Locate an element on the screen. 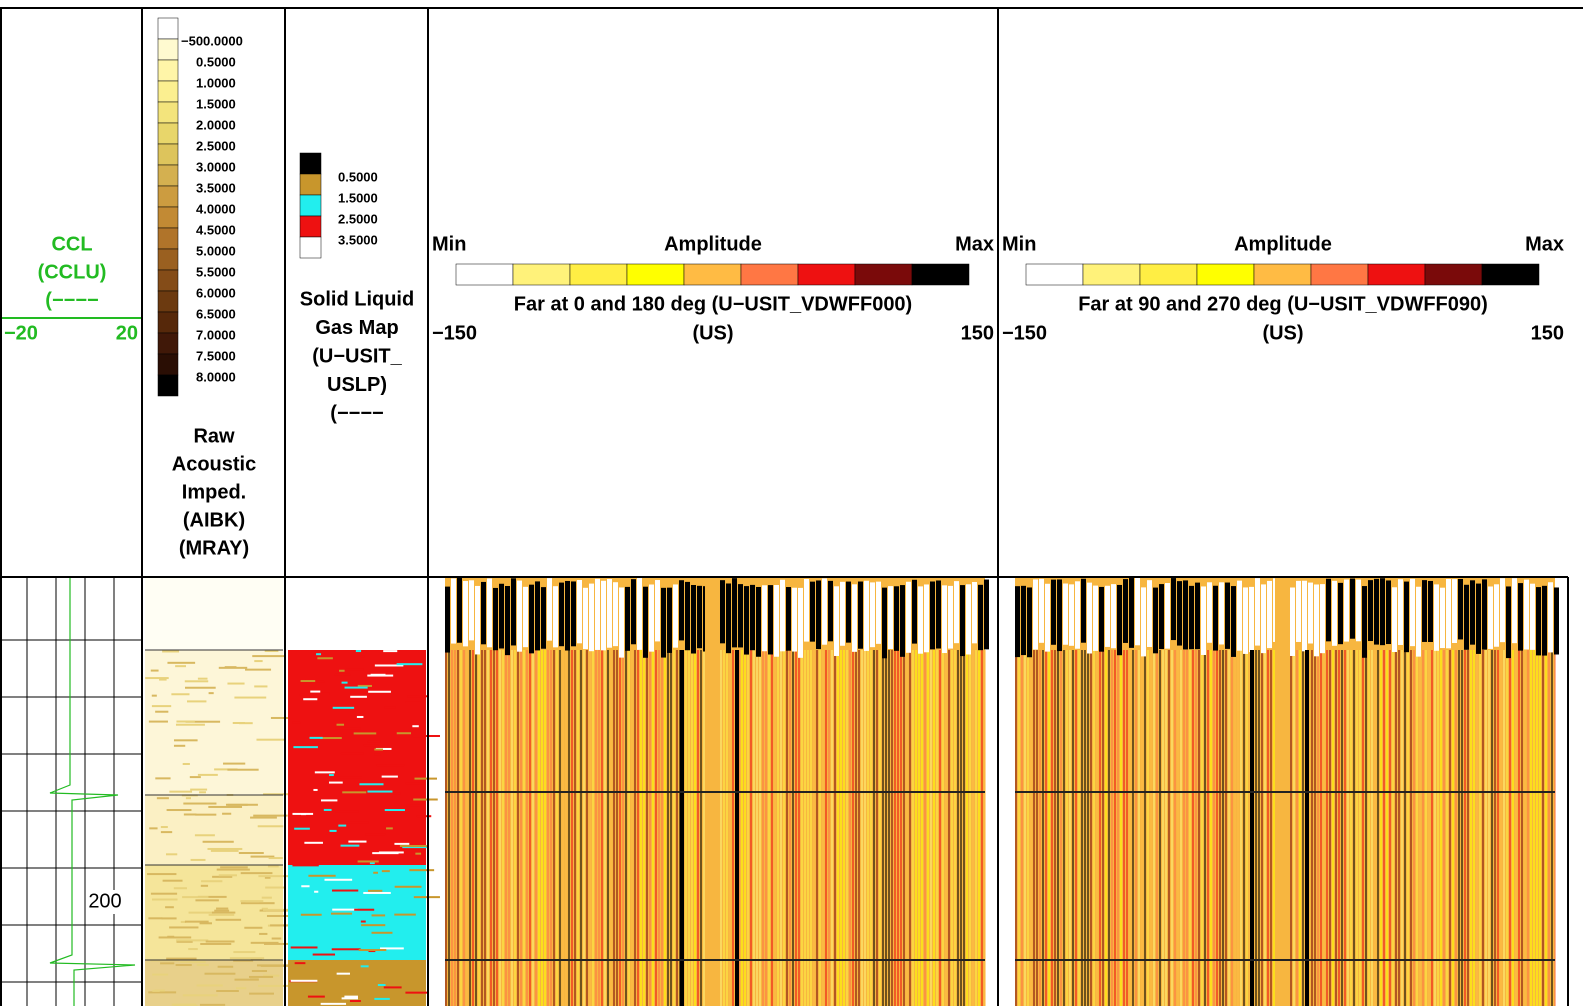  legend-label: 2.0000 is located at coordinates (216, 124).